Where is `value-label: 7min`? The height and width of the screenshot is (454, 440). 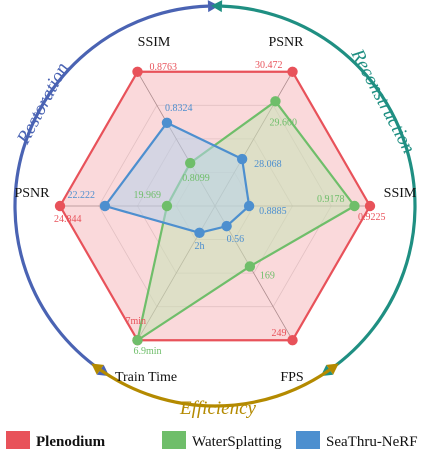
value-label: 7min is located at coordinates (136, 321).